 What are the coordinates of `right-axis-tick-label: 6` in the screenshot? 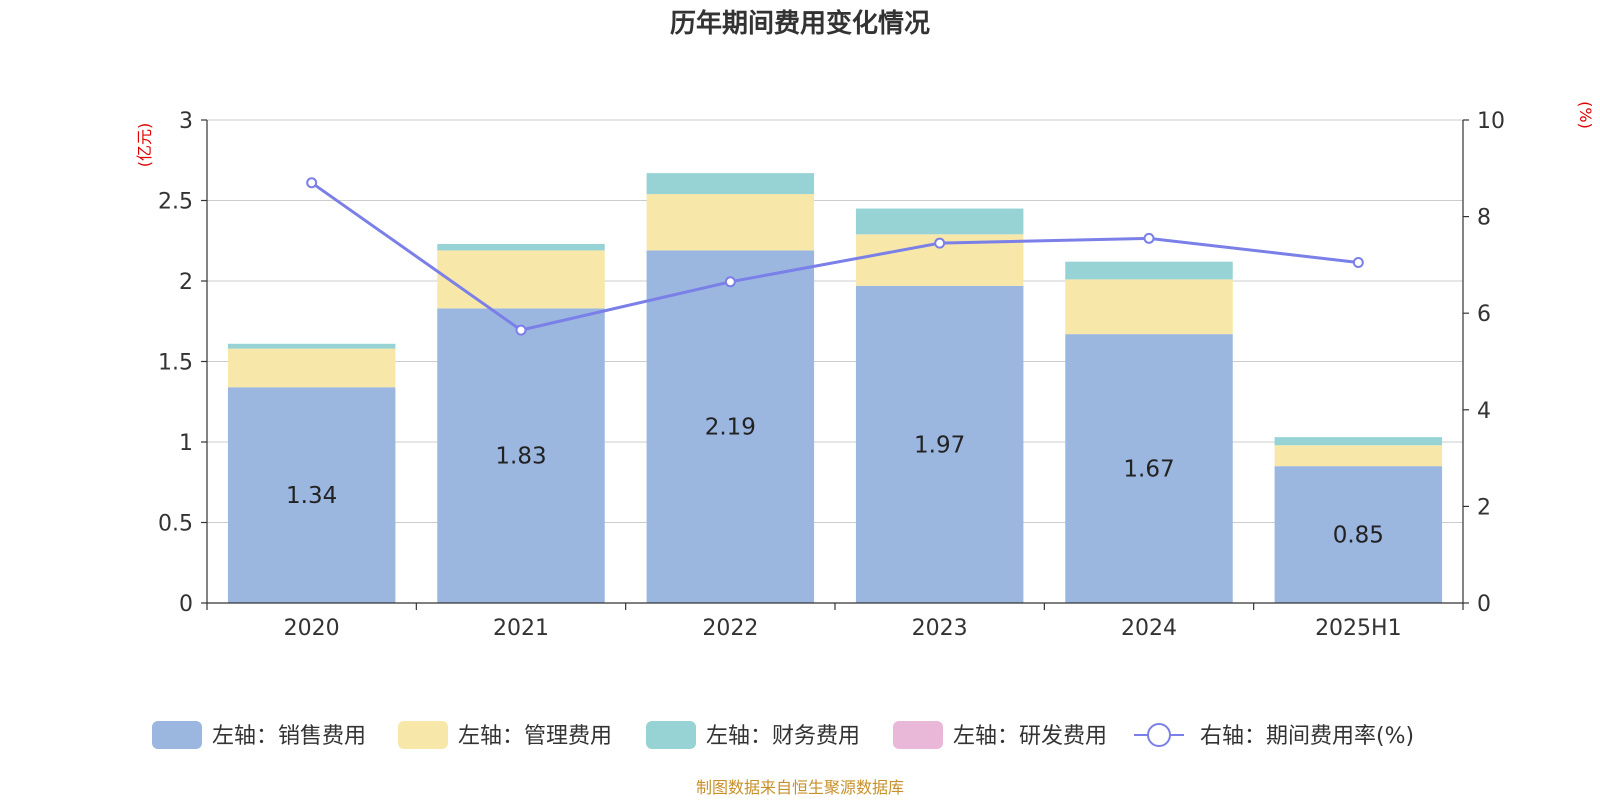 It's located at (1484, 314).